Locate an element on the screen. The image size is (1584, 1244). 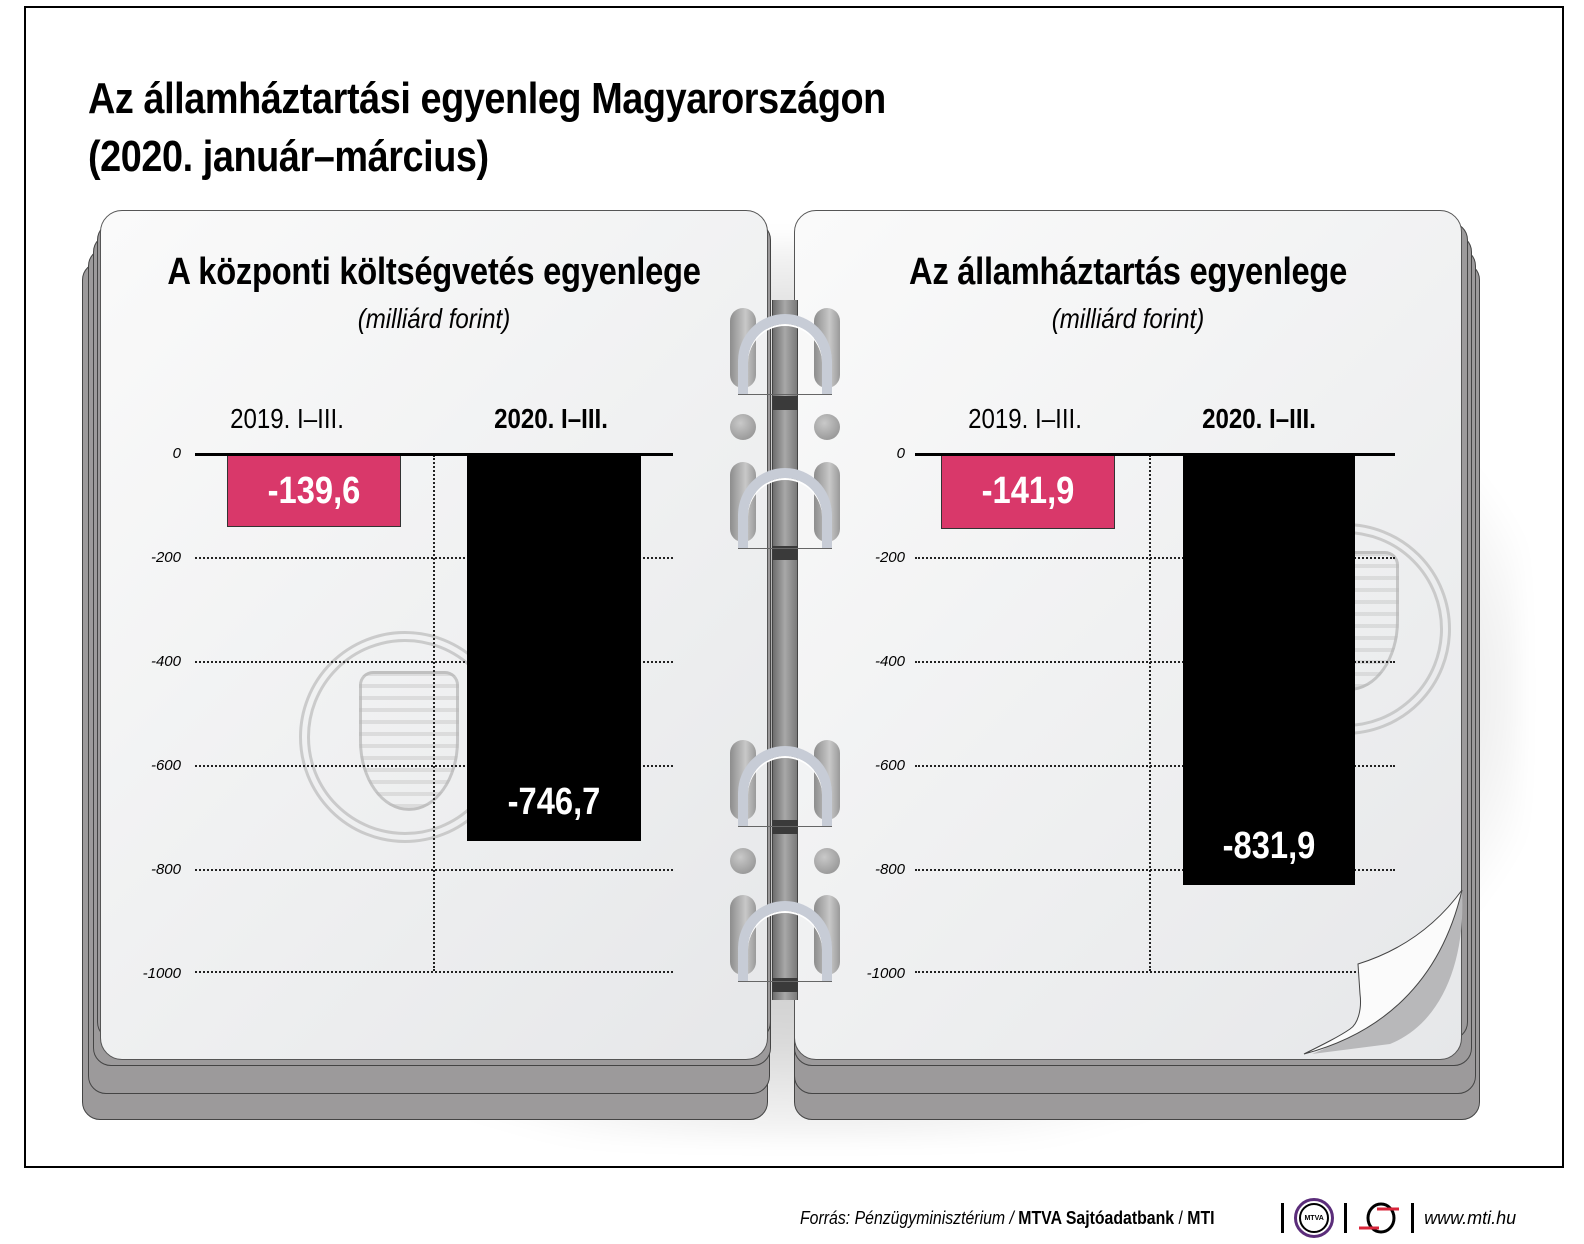
source-prefix: Forrás: Pénzügyminisztérium / is located at coordinates (909, 1217).